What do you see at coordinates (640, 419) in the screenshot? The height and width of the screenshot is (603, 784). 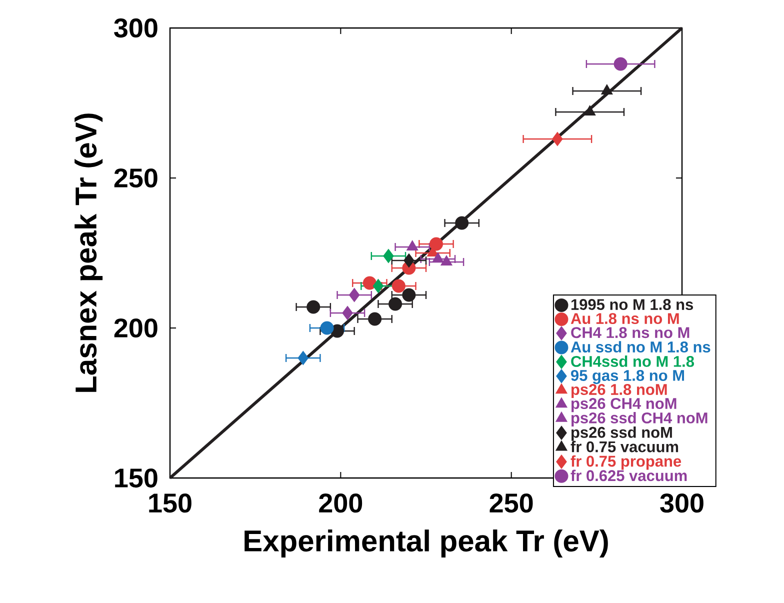 I see `legend-label: ps26 ssd CH4 noM` at bounding box center [640, 419].